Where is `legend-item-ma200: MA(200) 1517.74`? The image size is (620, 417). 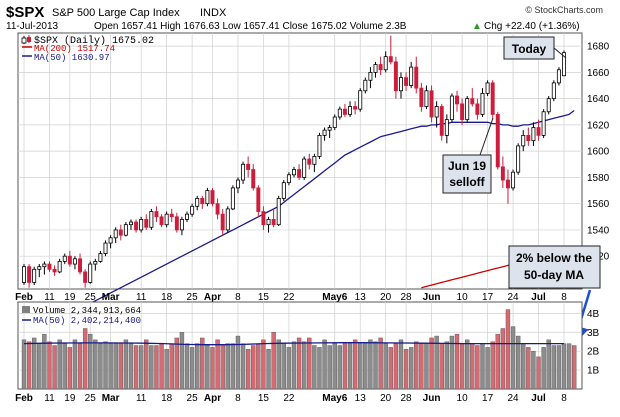 legend-item-ma200: MA(200) 1517.74 is located at coordinates (68, 49).